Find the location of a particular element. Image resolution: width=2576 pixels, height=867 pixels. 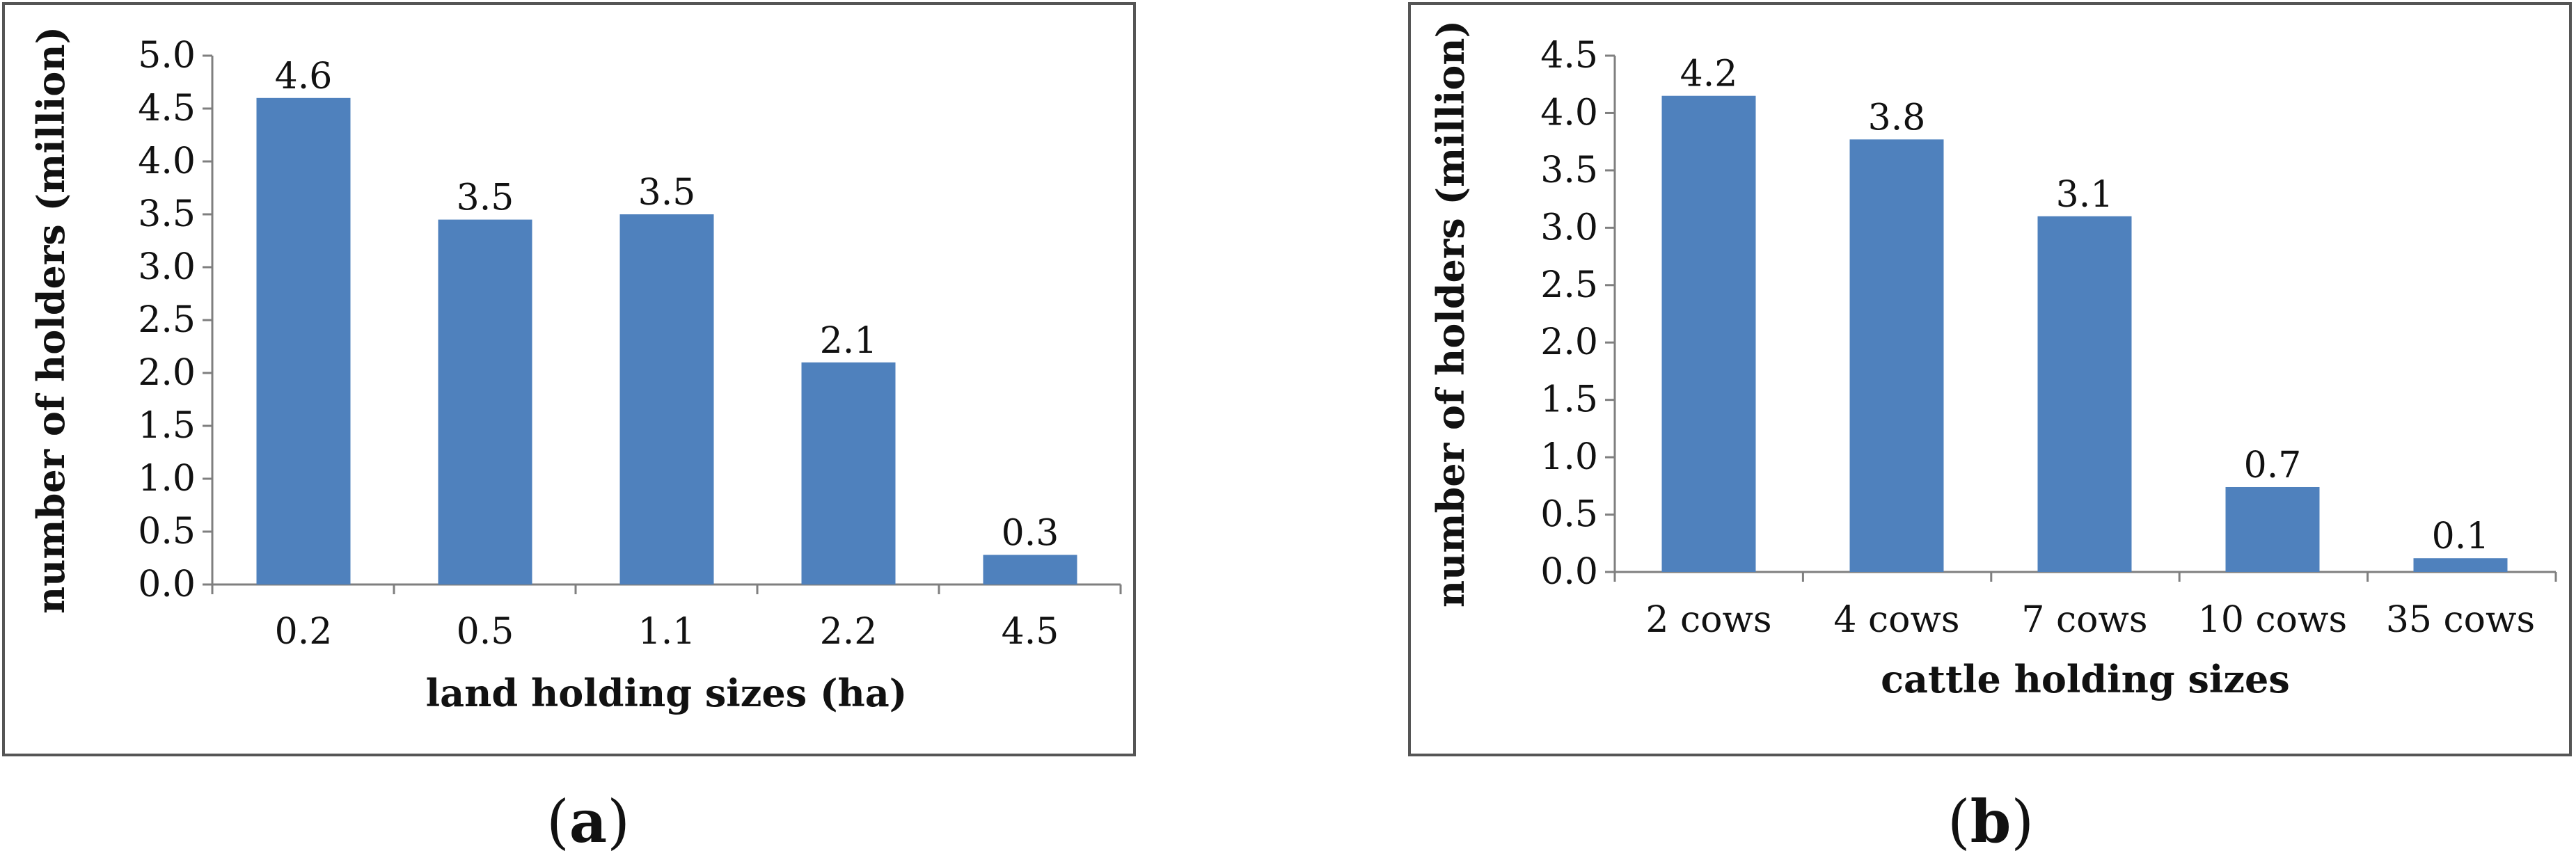

data-label: 4.2 is located at coordinates (1709, 74).